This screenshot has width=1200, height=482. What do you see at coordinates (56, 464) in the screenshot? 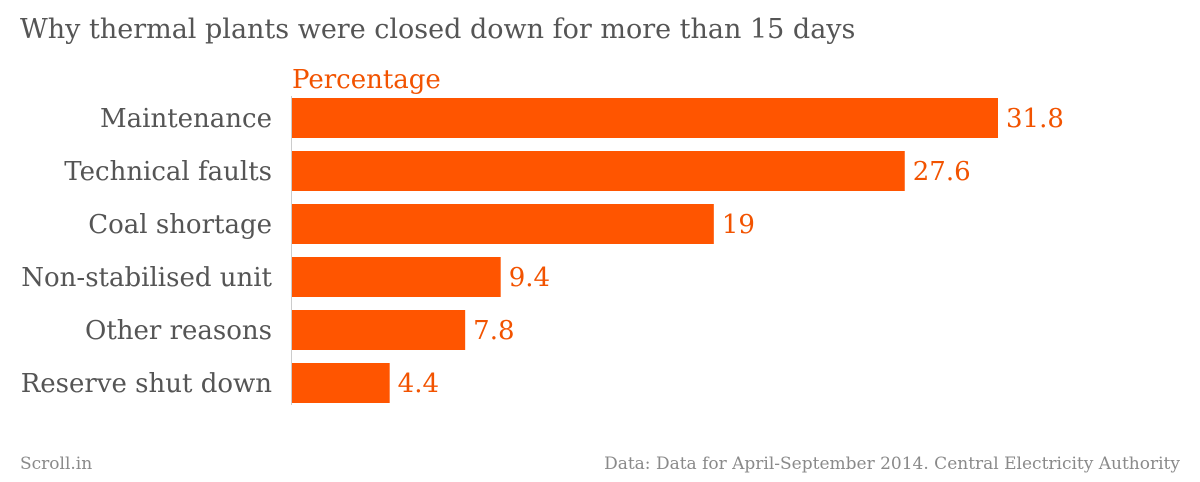
I see `brand-credit: Scroll.in` at bounding box center [56, 464].